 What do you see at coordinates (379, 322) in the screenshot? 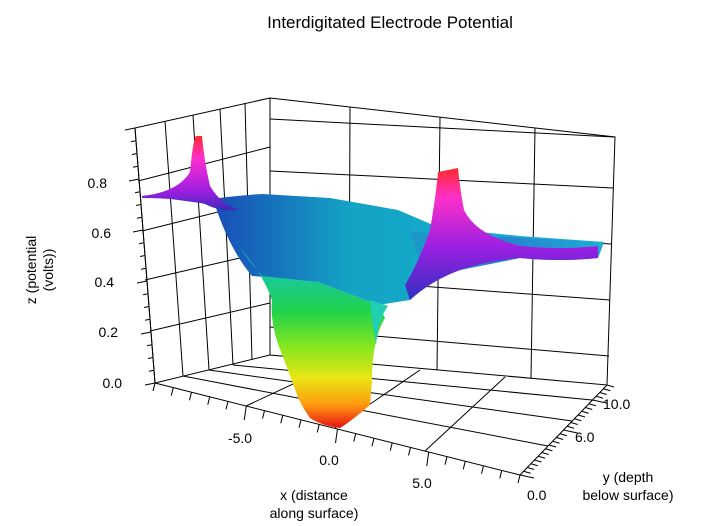
I see `surface-shoulder` at bounding box center [379, 322].